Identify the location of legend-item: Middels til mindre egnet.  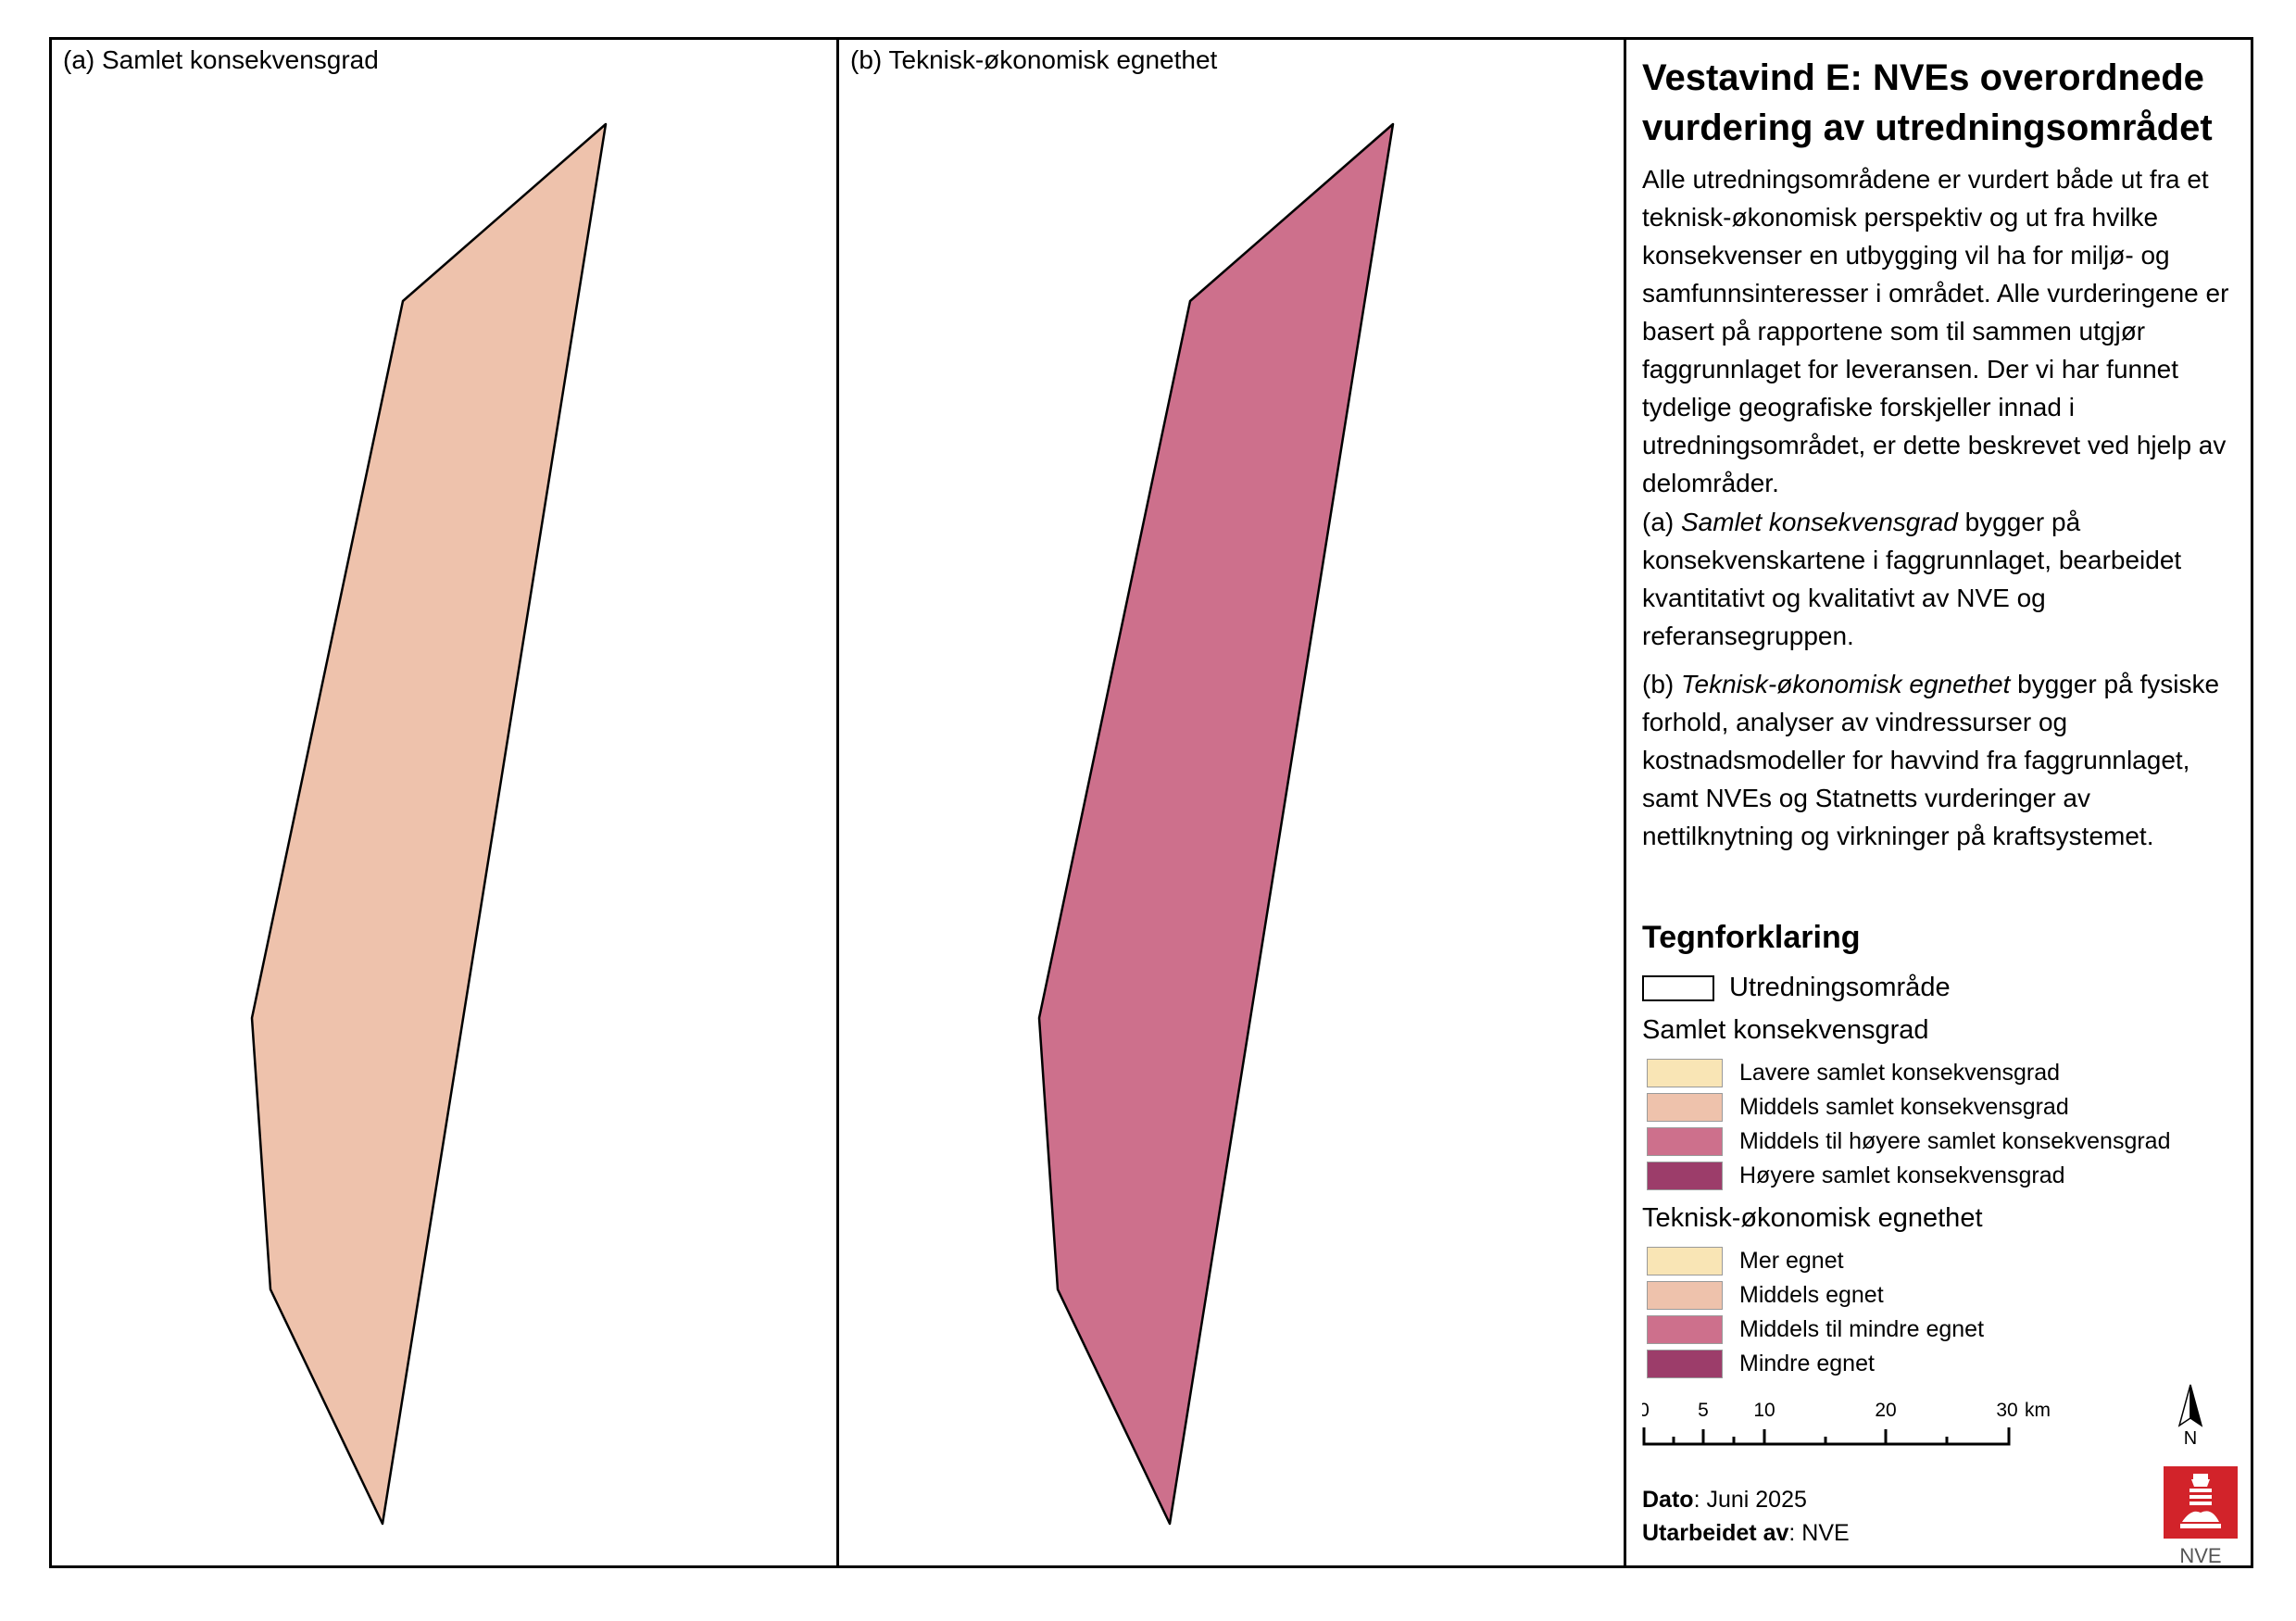
(1815, 1330).